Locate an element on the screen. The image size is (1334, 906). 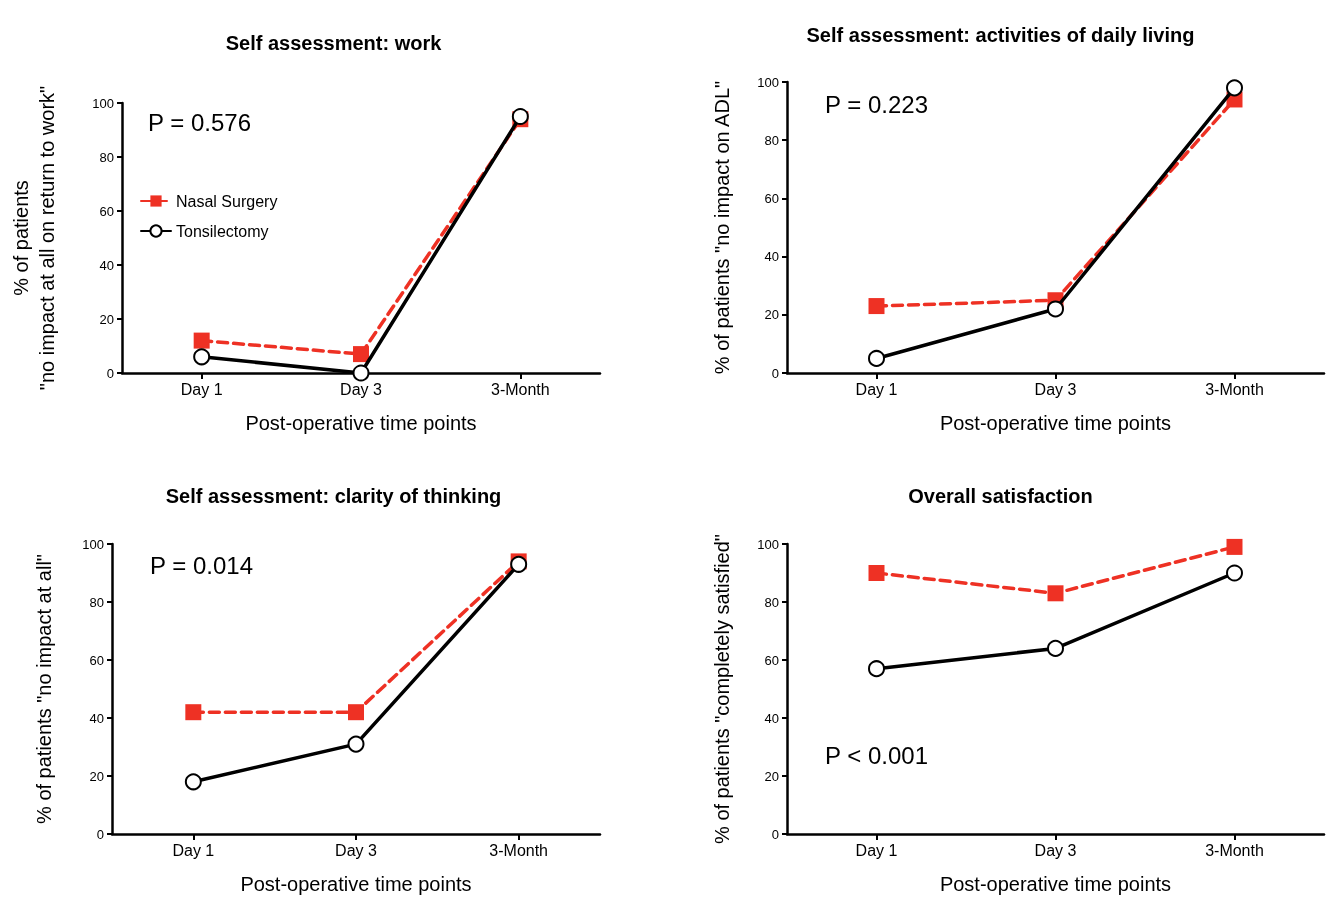
chart-title: Self assessment: clarity of thinking is located at coordinates (333, 496).